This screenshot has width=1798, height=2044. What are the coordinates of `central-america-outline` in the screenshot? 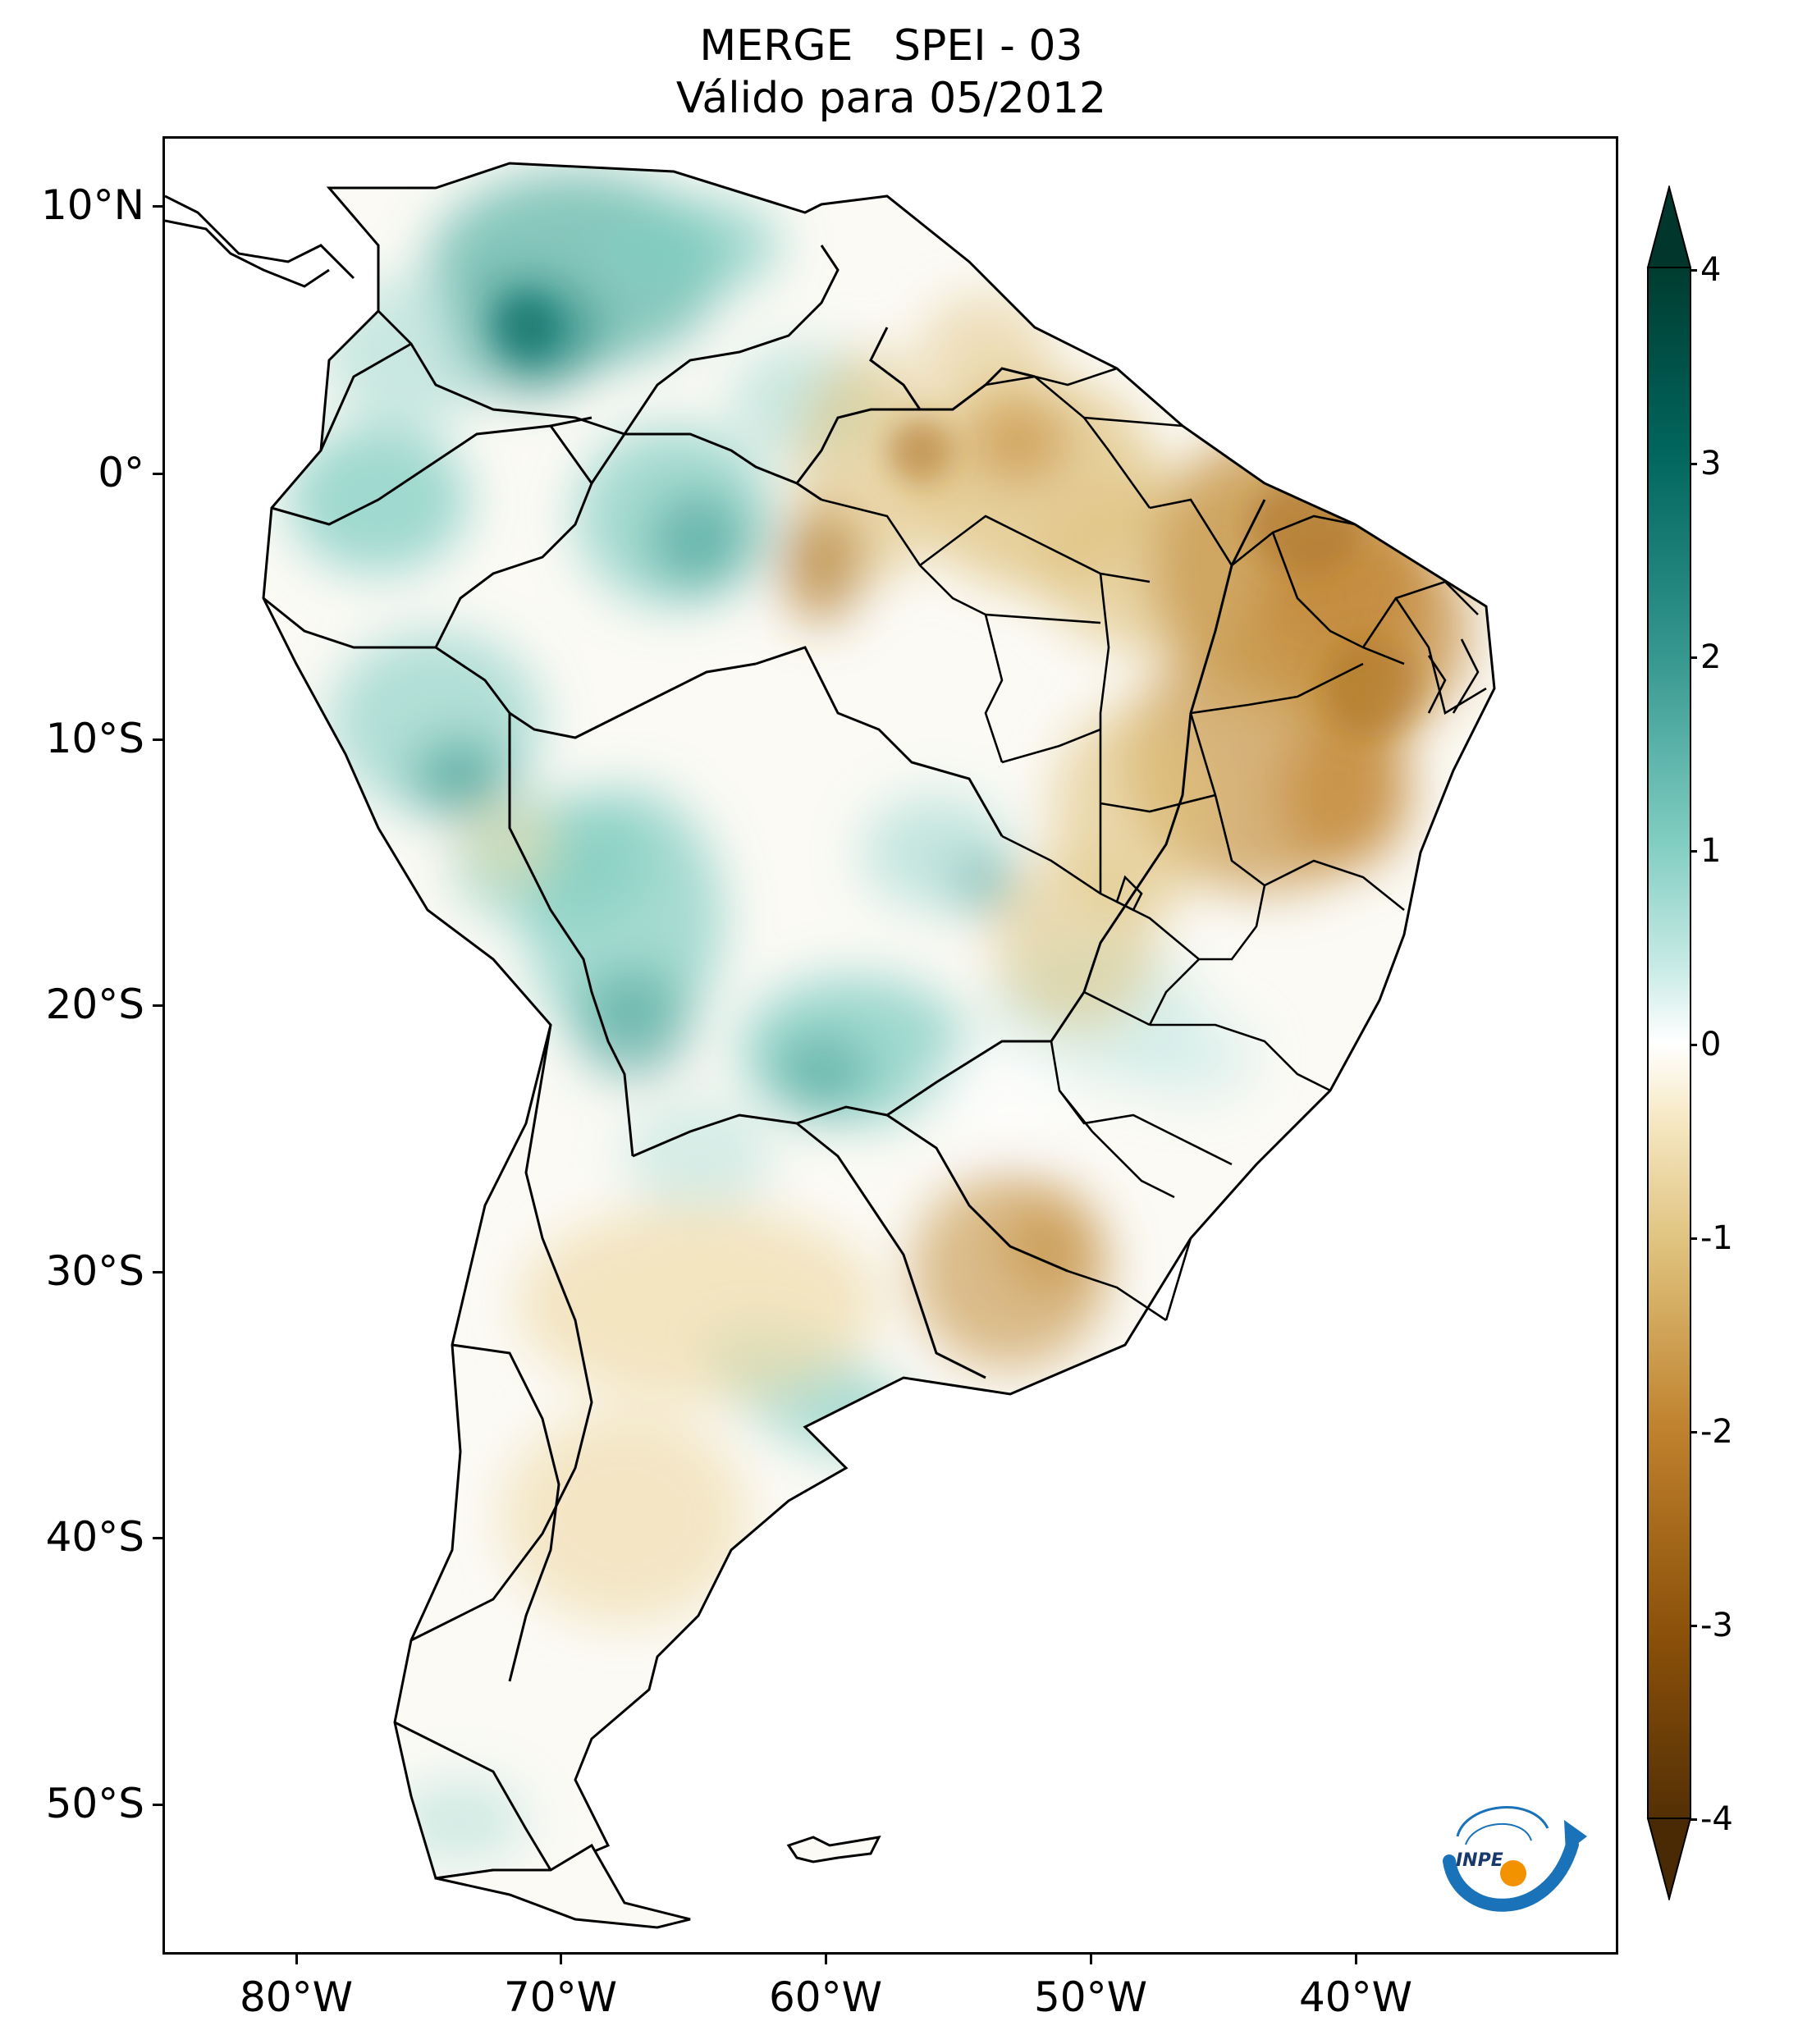 It's located at (260, 241).